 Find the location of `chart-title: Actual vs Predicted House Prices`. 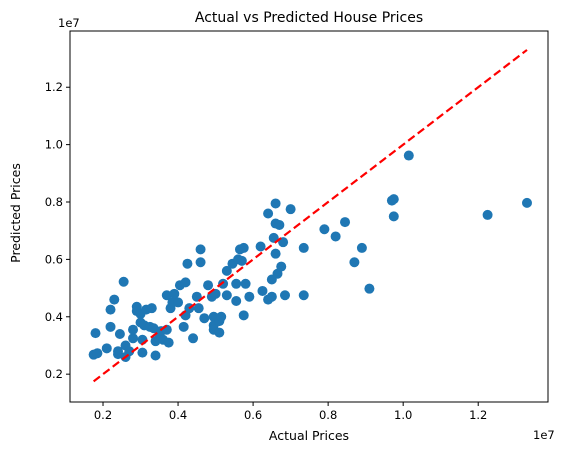

chart-title: Actual vs Predicted House Prices is located at coordinates (309, 18).